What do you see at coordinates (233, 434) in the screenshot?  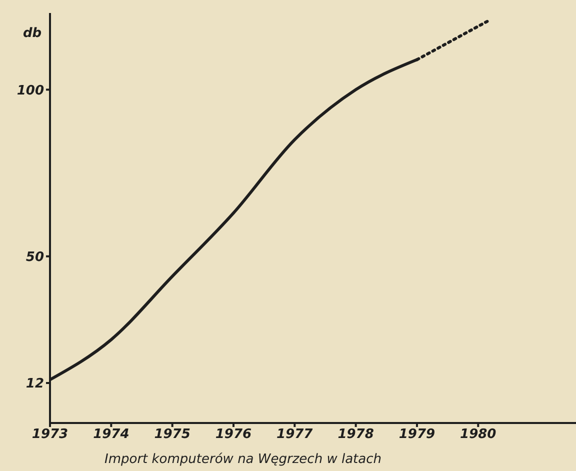 I see `x-tick-label: 1976` at bounding box center [233, 434].